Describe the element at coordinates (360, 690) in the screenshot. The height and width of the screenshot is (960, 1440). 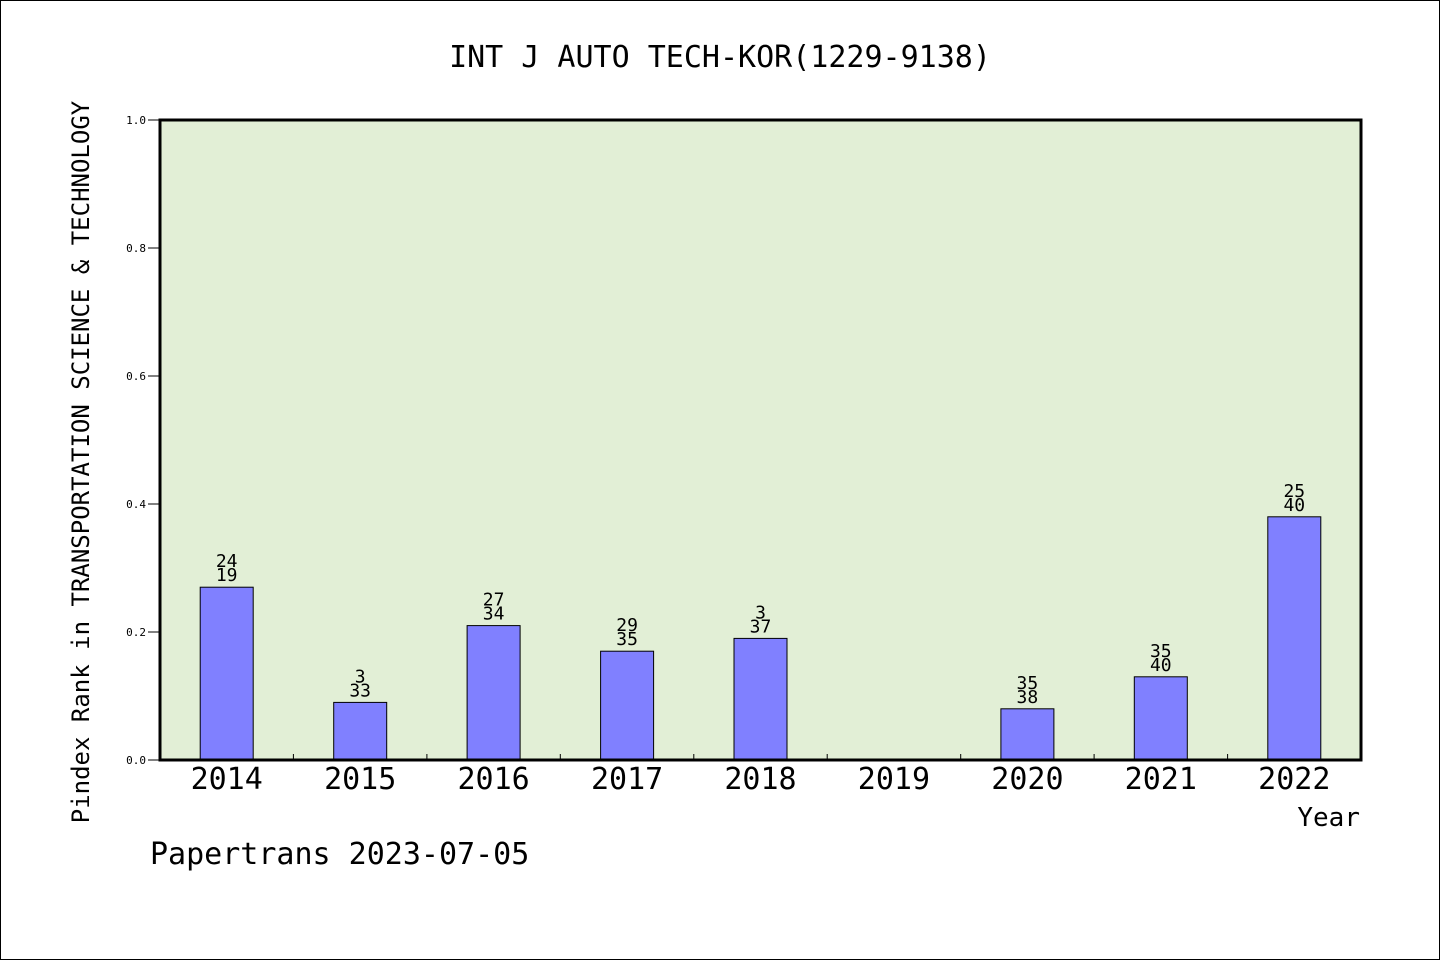
I see `data-label-bottom-2015: 33` at that location.